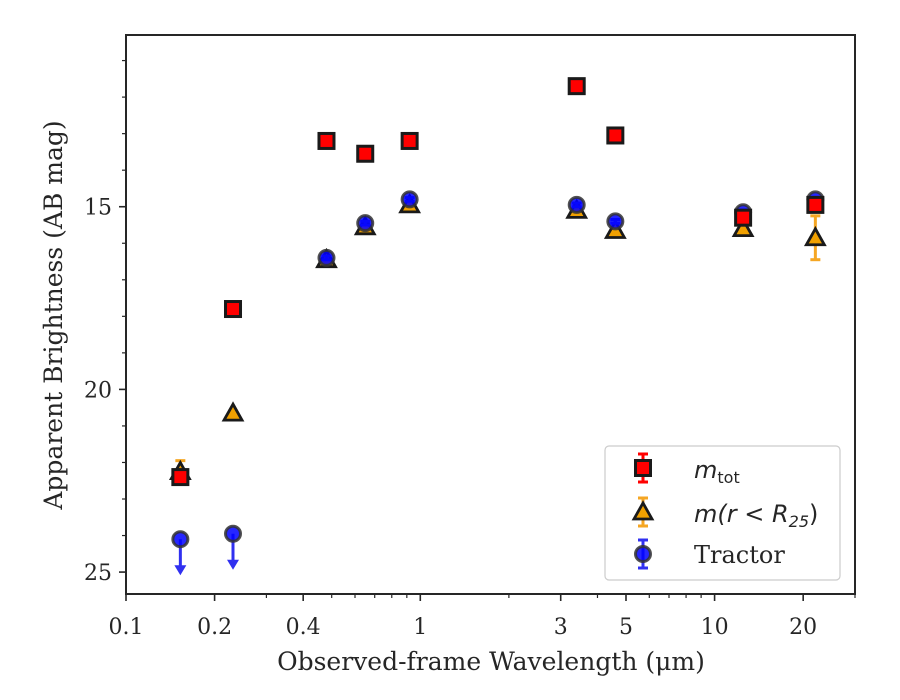  Describe the element at coordinates (98, 573) in the screenshot. I see `y-tick-label: 25` at that location.